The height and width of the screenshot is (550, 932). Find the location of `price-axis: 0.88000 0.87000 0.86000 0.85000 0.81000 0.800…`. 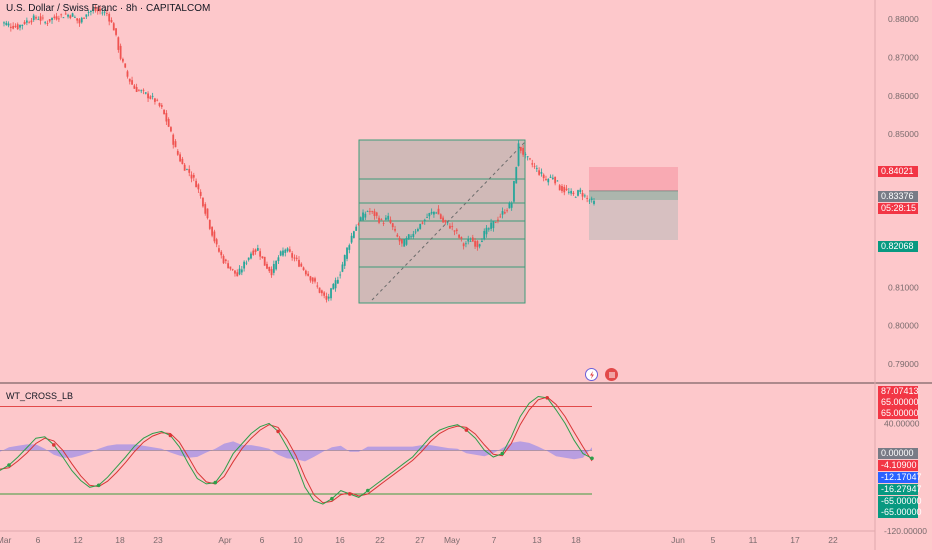

price-axis: 0.88000 0.87000 0.86000 0.85000 0.81000 0.800… is located at coordinates (903, 191).